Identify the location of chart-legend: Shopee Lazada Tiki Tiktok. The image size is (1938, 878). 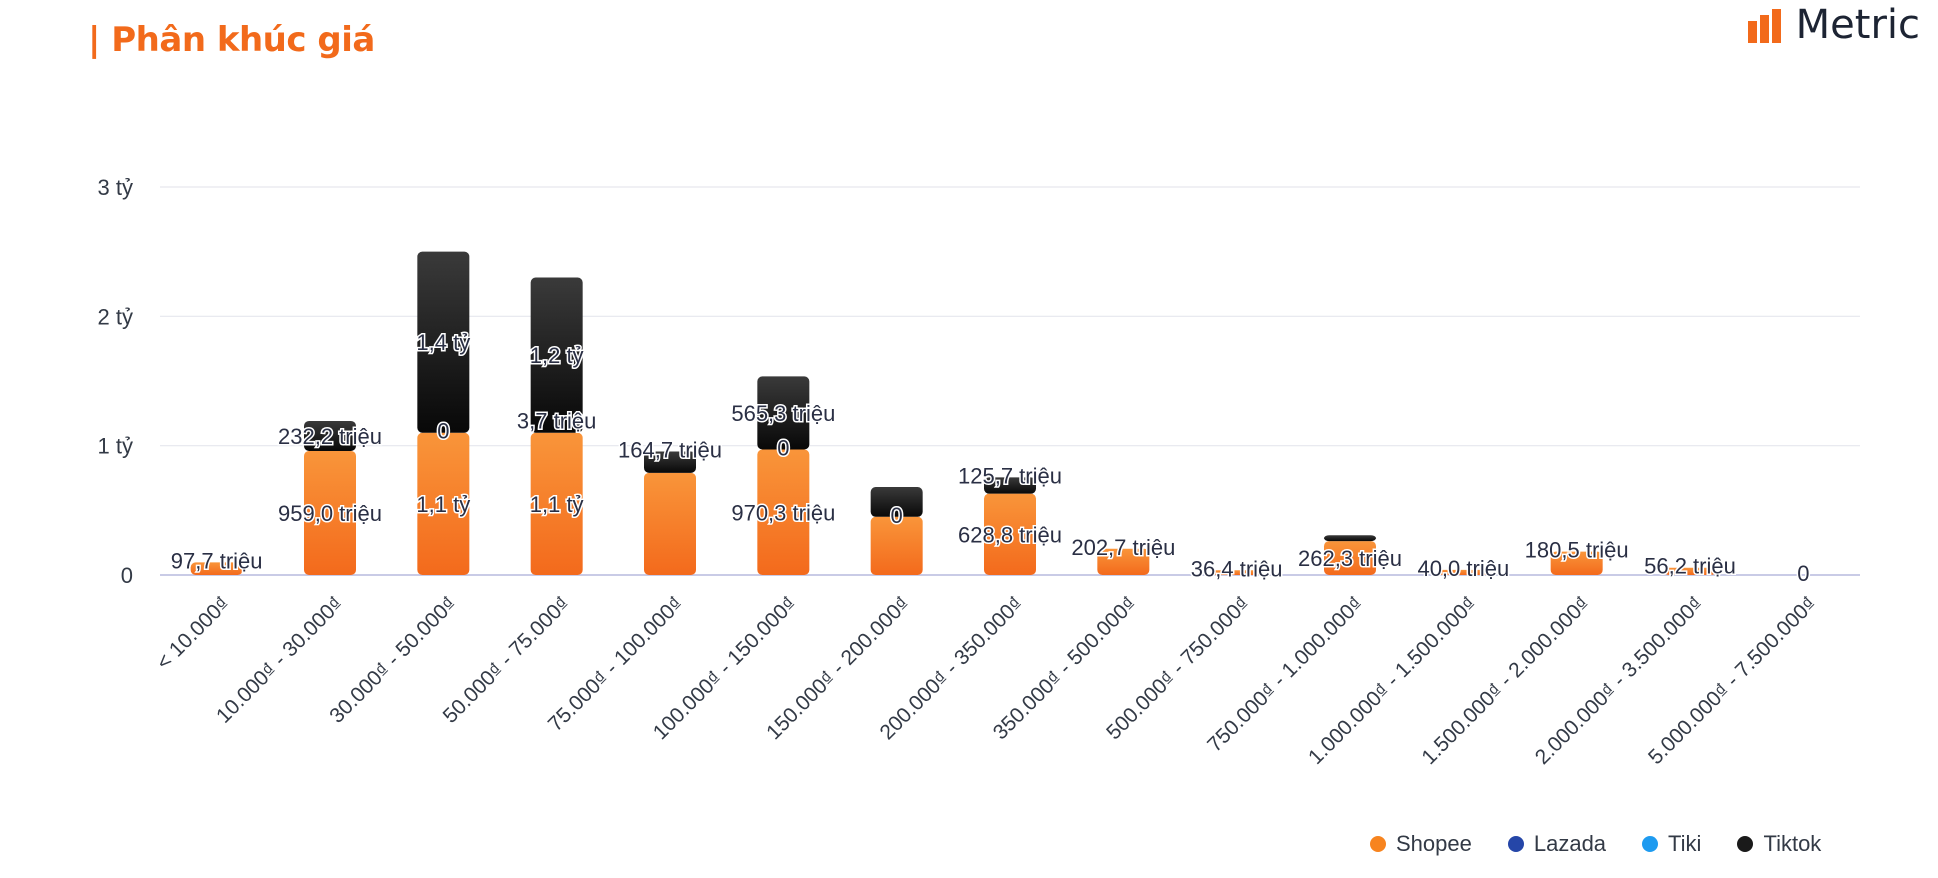
(1595, 844).